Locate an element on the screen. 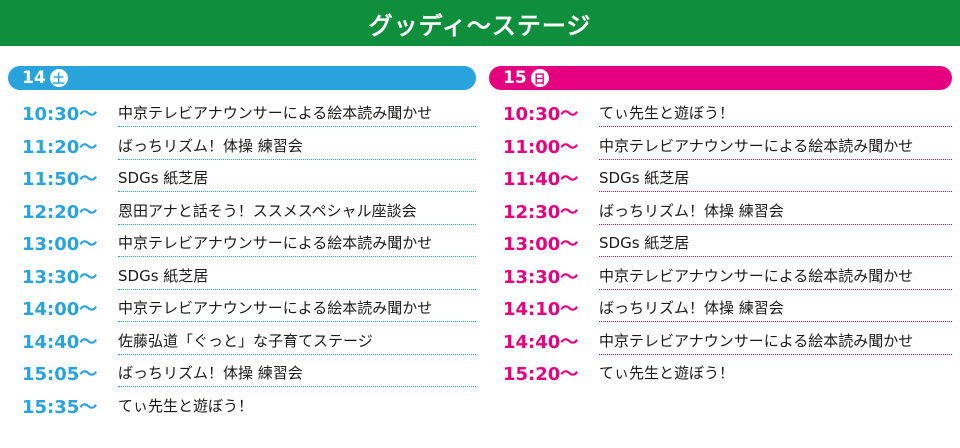 The height and width of the screenshot is (448, 960). schedule-row: 15:35～ てぃ先生と遊ぼう！ is located at coordinates (242, 406).